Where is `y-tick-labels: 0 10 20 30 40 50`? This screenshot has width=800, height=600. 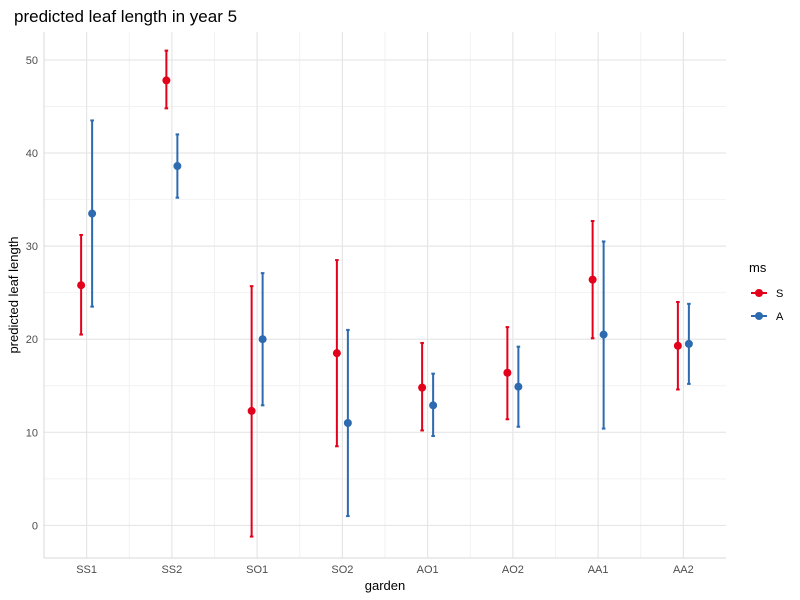
y-tick-labels: 0 10 20 30 40 50 is located at coordinates (32, 293).